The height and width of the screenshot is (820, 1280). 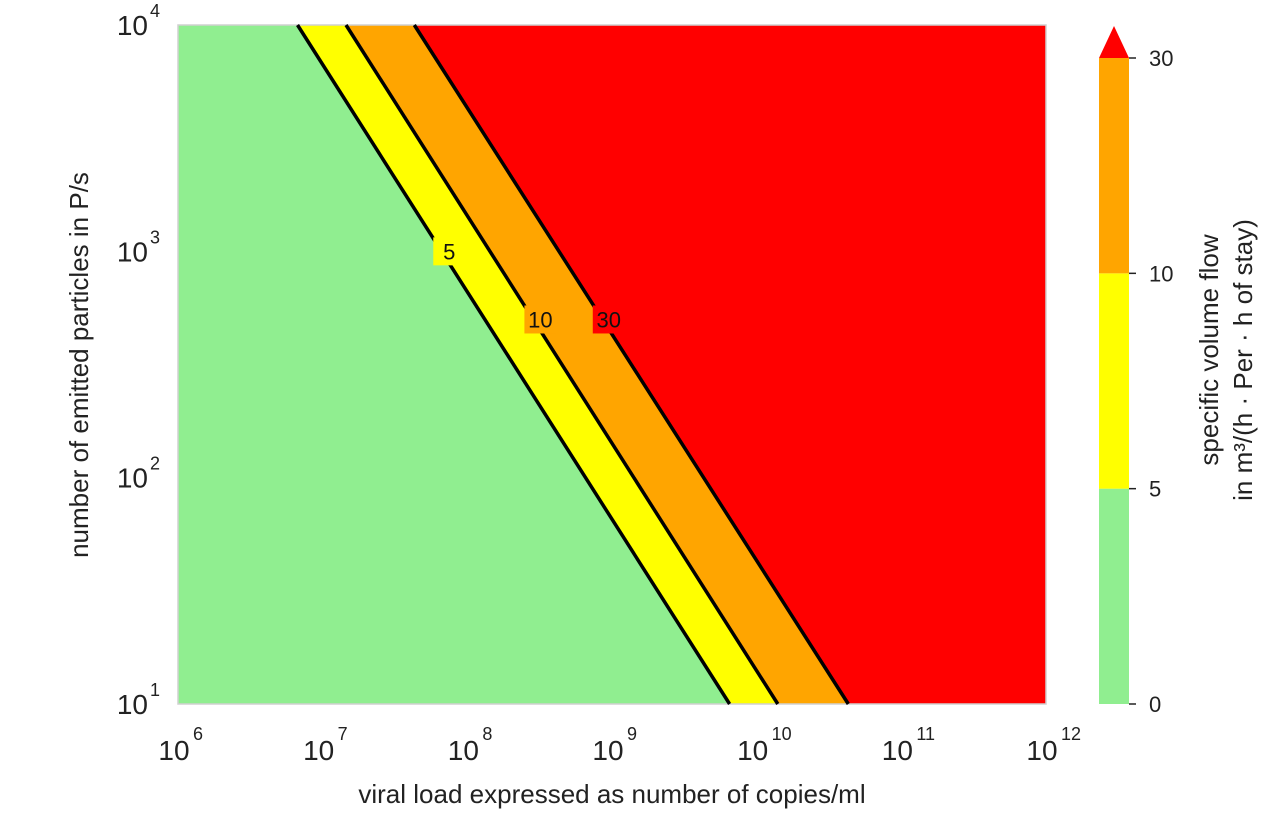 What do you see at coordinates (487, 734) in the screenshot?
I see `svg-text: 8` at bounding box center [487, 734].